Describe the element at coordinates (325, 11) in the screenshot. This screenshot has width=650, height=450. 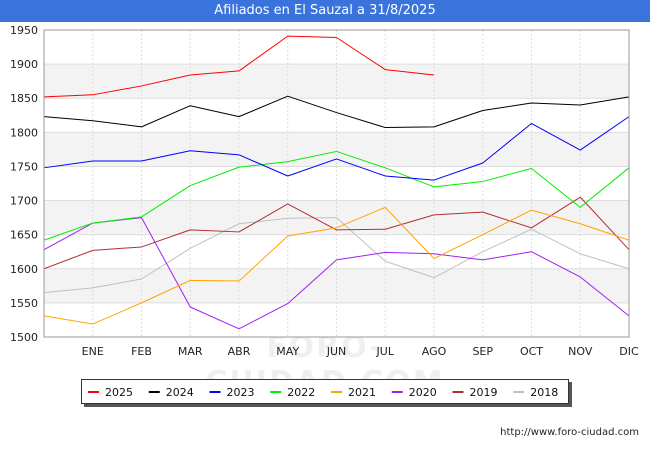
I see `chart-title: Afiliados en El Sauzal a 31/8/2025` at that location.